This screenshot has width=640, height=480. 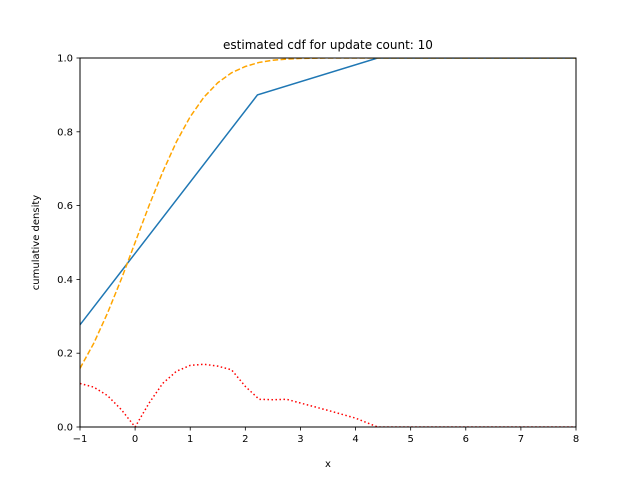 What do you see at coordinates (355, 439) in the screenshot?
I see `x-tick-label: 4` at bounding box center [355, 439].